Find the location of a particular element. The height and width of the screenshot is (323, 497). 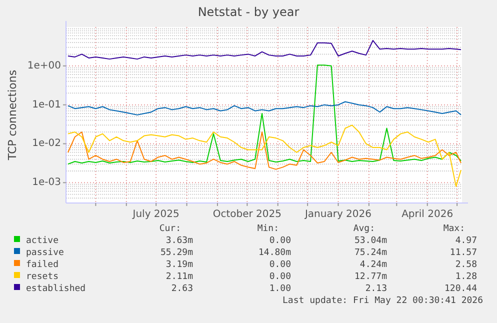

text: 14.80m is located at coordinates (274, 253).